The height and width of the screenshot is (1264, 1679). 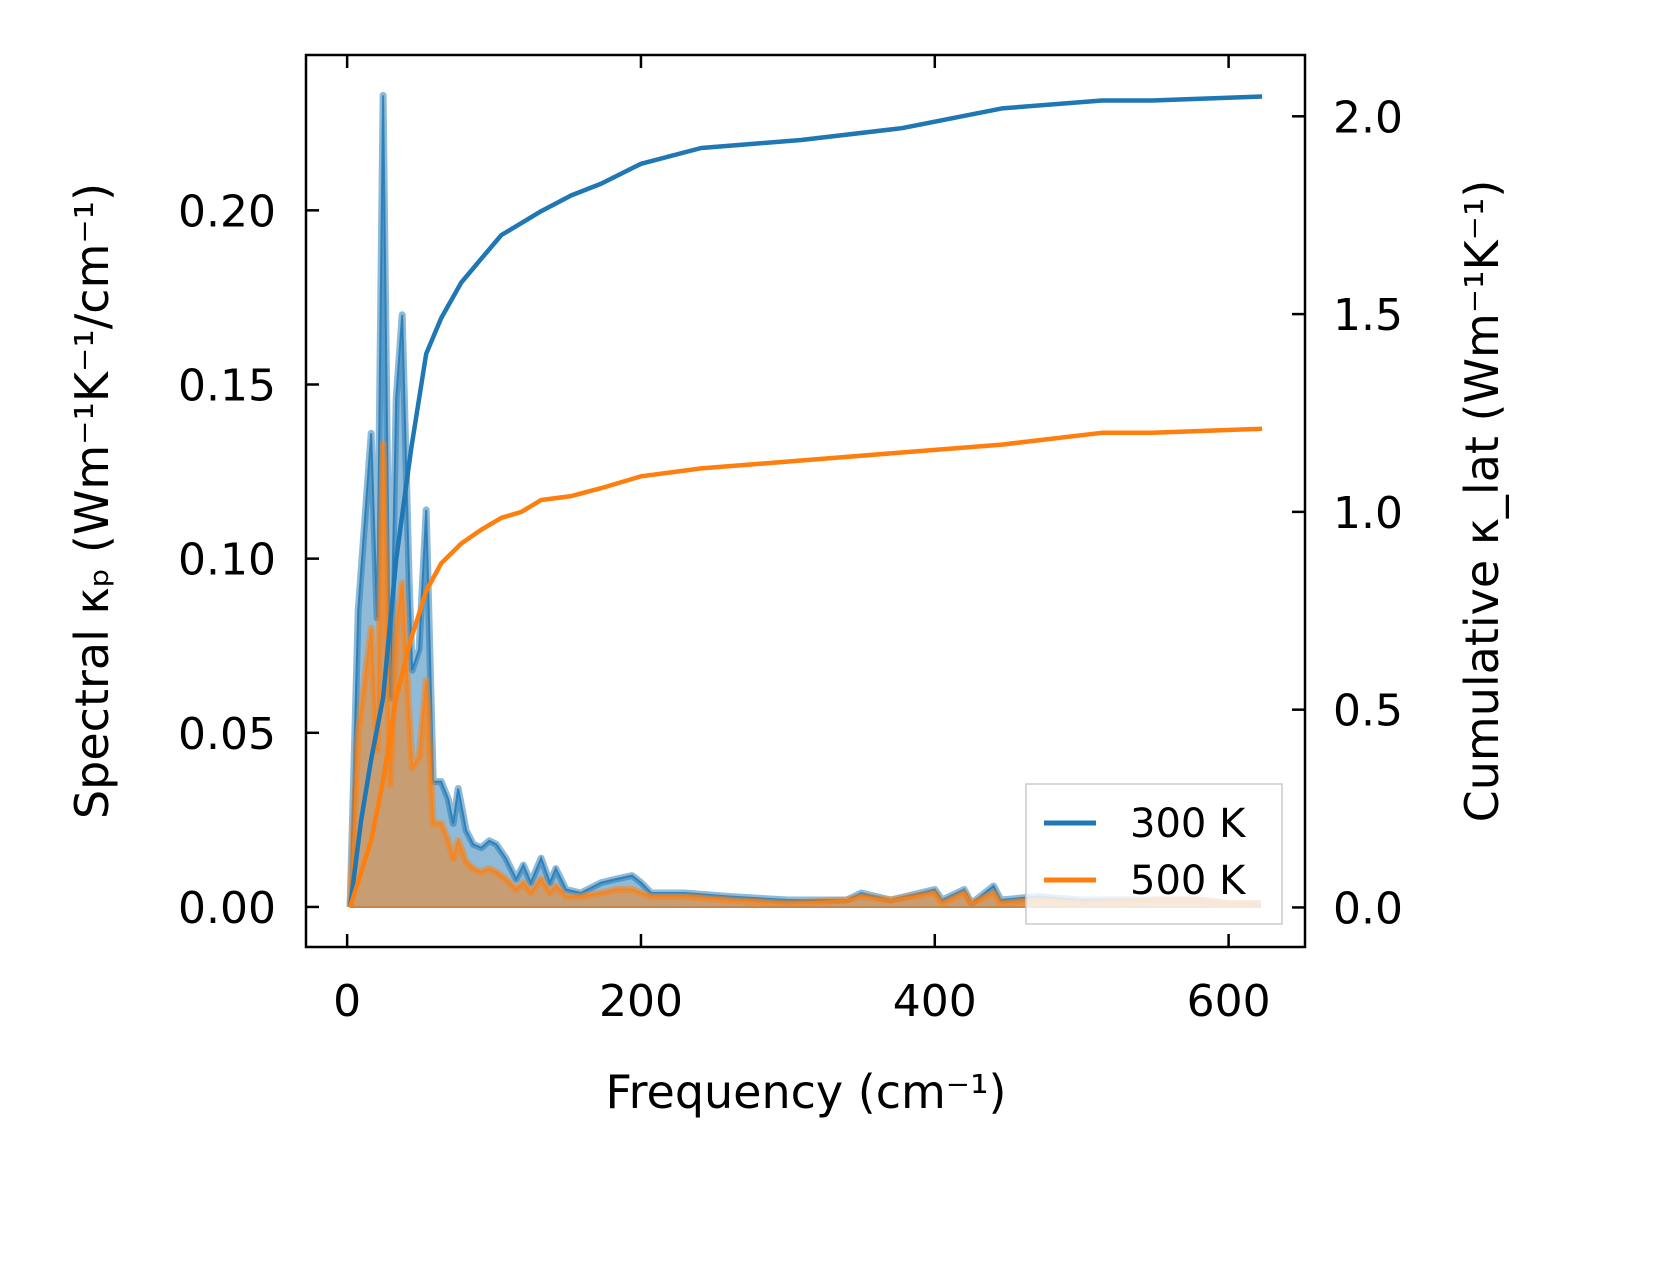 What do you see at coordinates (1368, 711) in the screenshot?
I see `y-right-tick-label: 0.5` at bounding box center [1368, 711].